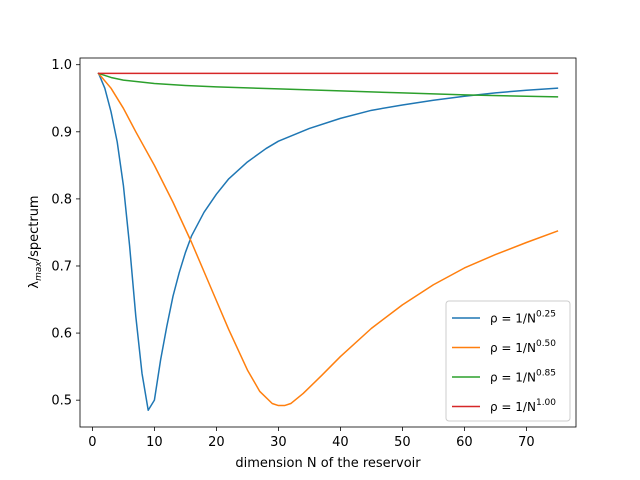 The width and height of the screenshot is (640, 480). Describe the element at coordinates (92, 442) in the screenshot. I see `x-tick-label: 0` at that location.